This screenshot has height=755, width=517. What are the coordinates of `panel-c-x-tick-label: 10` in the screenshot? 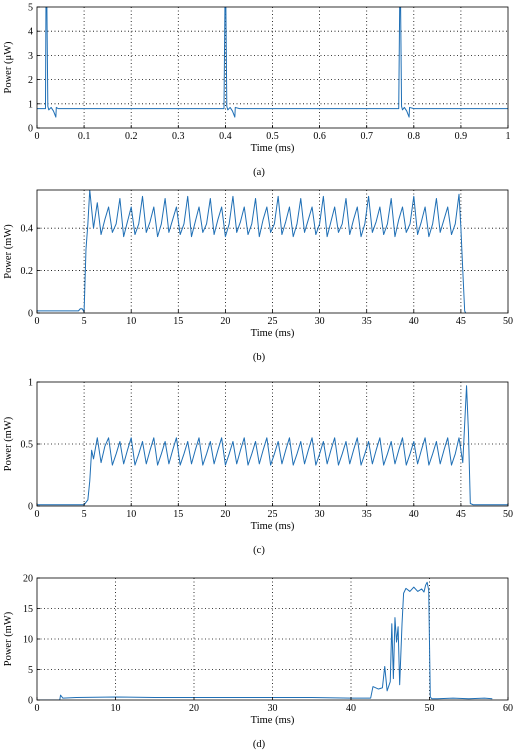 It's located at (131, 514).